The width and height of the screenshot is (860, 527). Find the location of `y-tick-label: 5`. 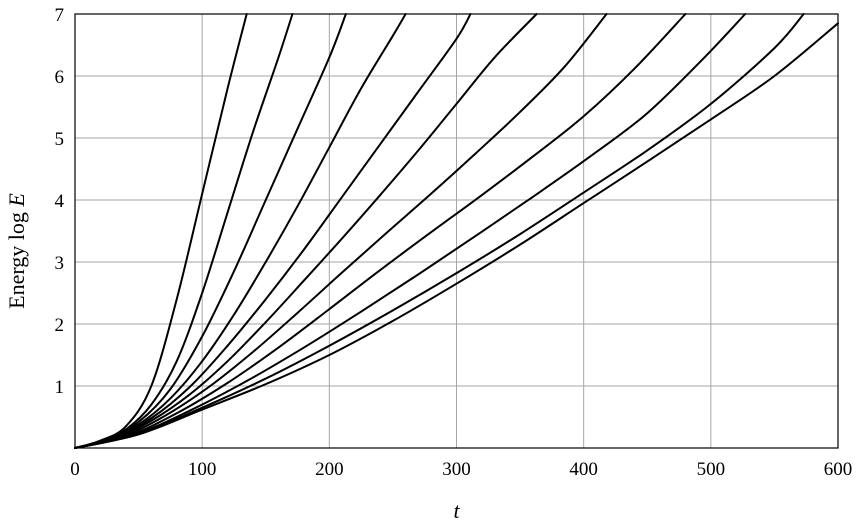

y-tick-label: 5 is located at coordinates (60, 139).